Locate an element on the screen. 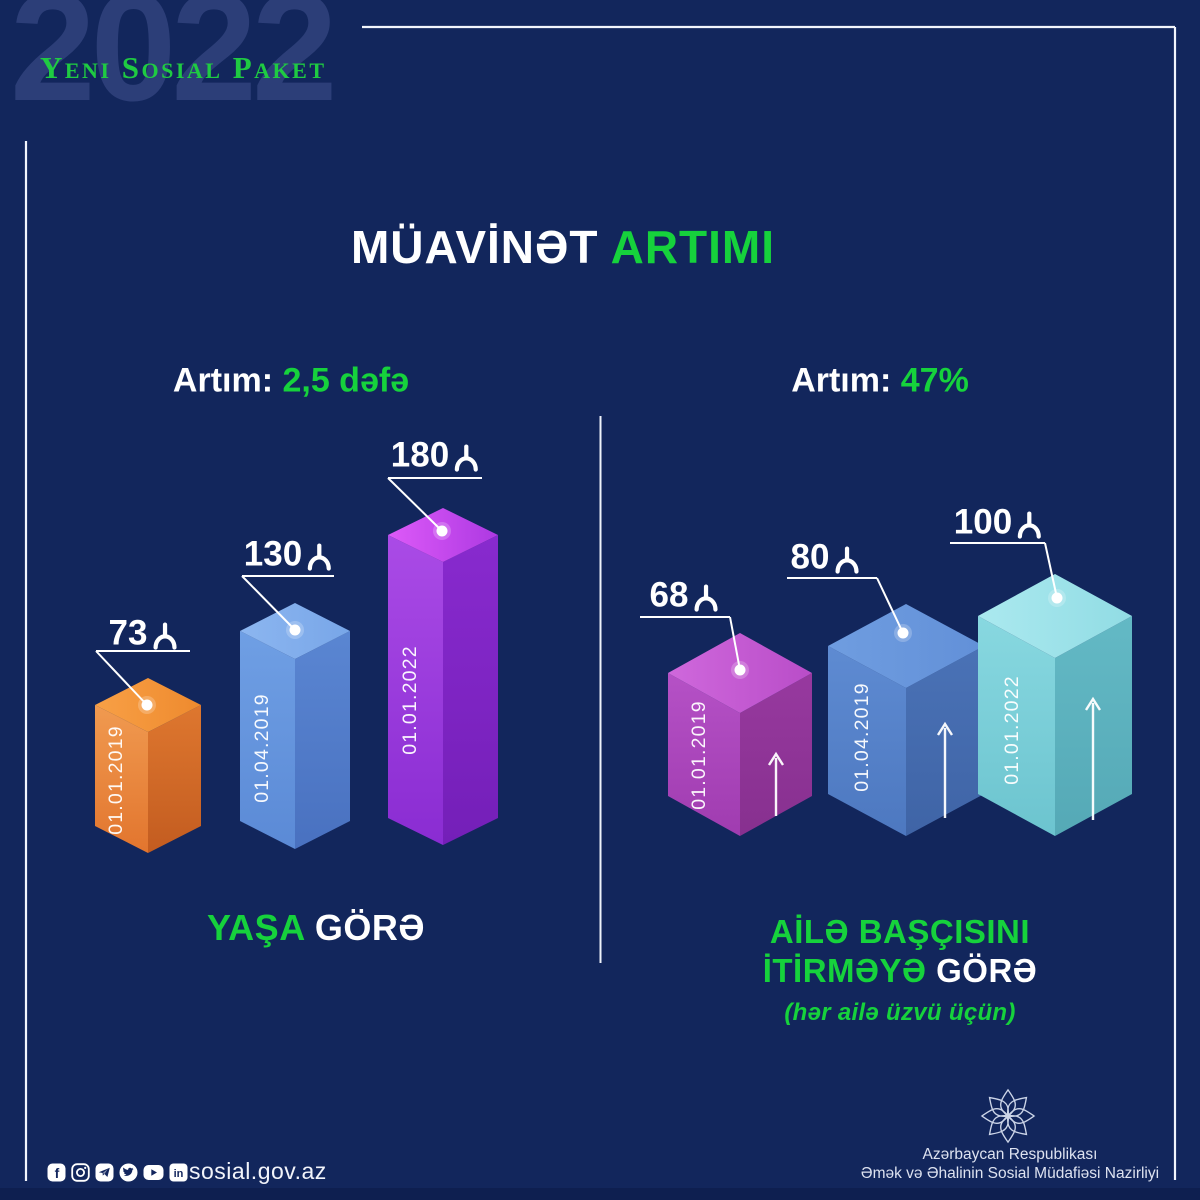 This screenshot has height=1200, width=1200. value-label-180-manat: 180 is located at coordinates (435, 455).